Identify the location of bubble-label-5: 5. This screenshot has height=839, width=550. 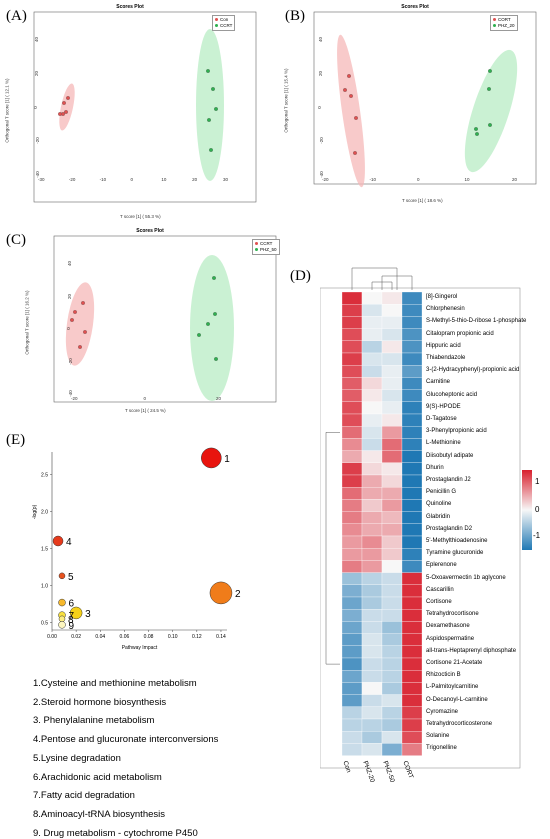
(71, 577).